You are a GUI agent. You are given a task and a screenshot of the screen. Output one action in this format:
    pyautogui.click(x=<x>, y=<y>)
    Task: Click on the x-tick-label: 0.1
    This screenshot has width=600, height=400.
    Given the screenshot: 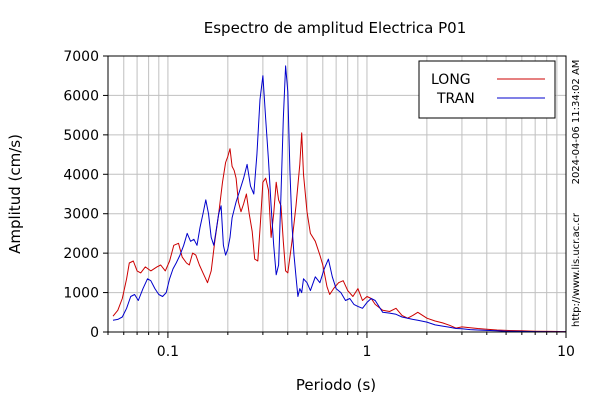 What is the action you would take?
    pyautogui.click(x=168, y=352)
    